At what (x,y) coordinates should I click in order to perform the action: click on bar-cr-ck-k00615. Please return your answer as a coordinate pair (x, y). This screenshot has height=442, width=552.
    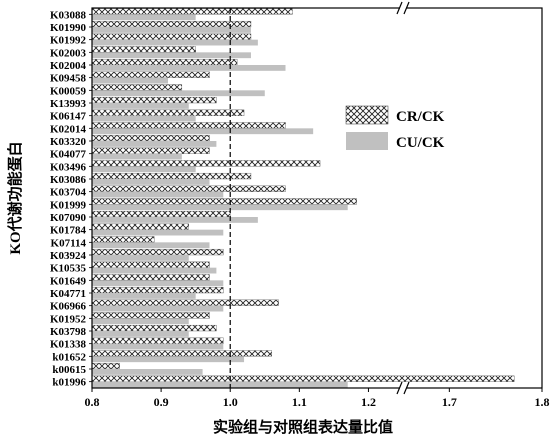
    Looking at the image, I should click on (106, 366).